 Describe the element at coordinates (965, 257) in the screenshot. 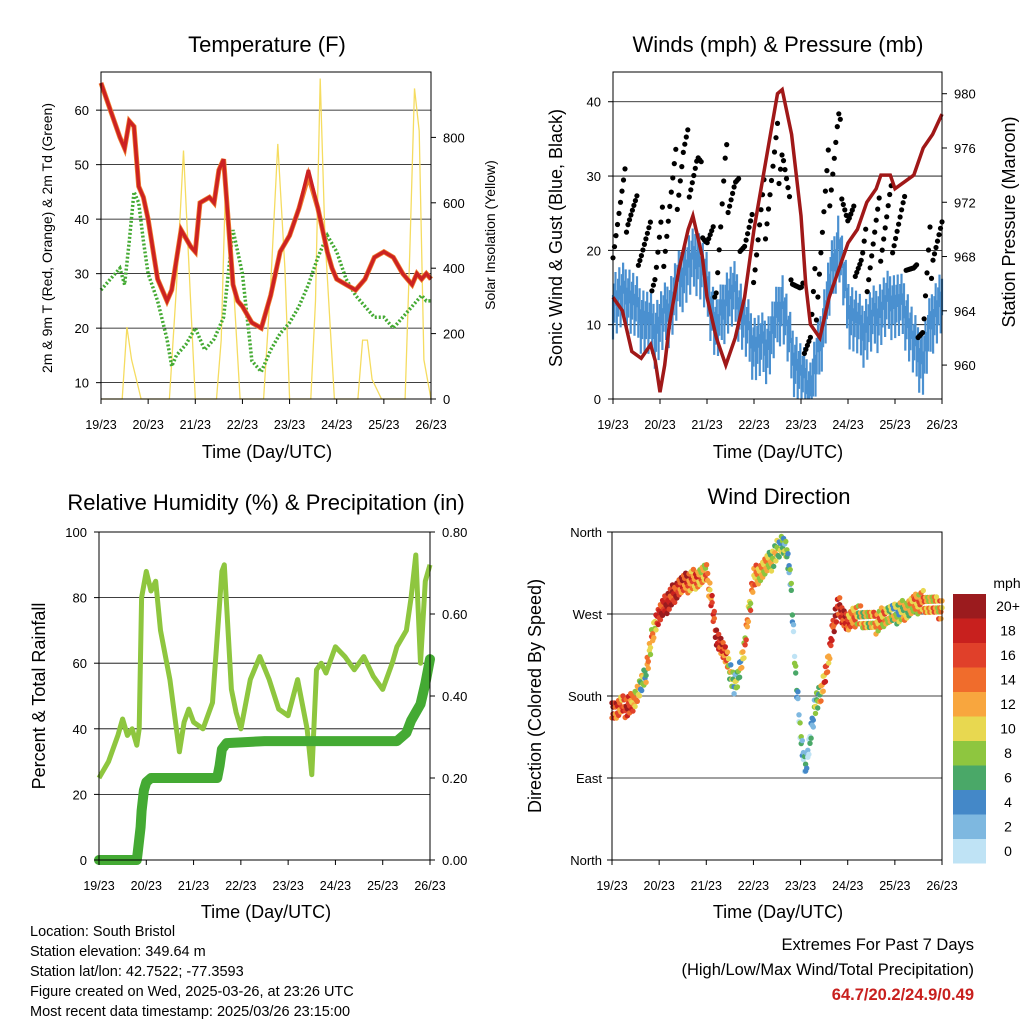

I see `y-right-tick-label: 968` at that location.